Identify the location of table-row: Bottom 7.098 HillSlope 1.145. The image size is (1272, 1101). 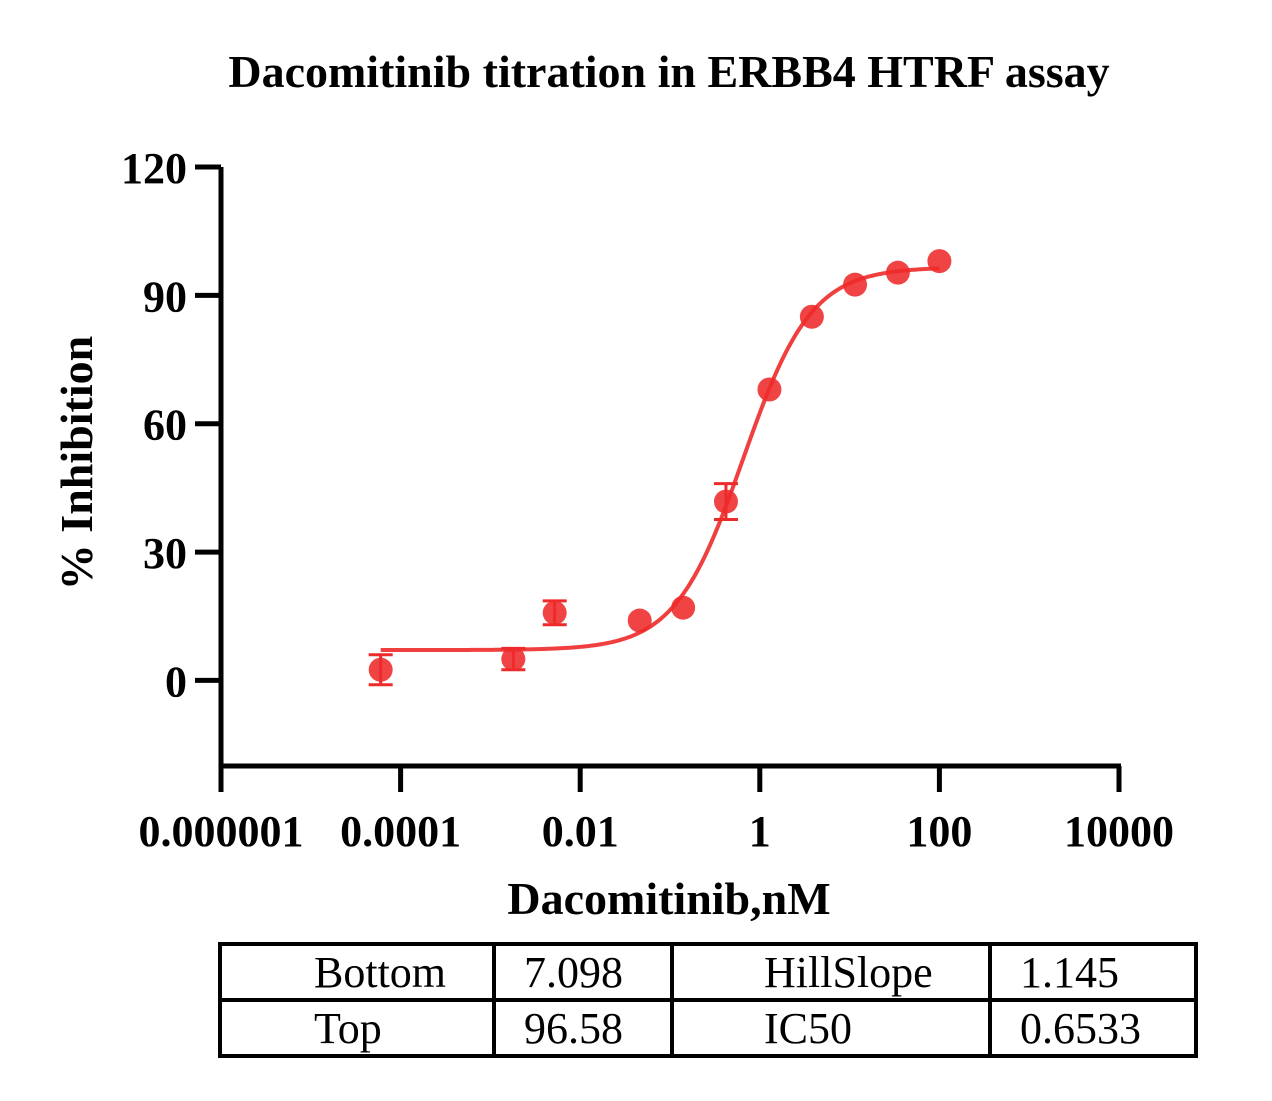
(708, 972).